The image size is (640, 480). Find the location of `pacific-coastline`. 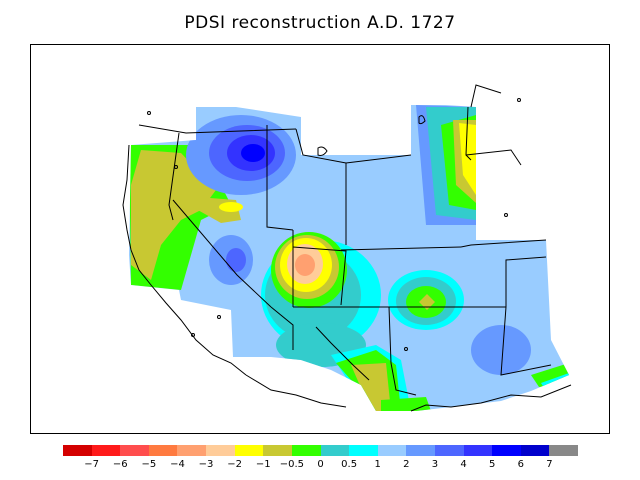

pacific-coastline is located at coordinates (184, 260).